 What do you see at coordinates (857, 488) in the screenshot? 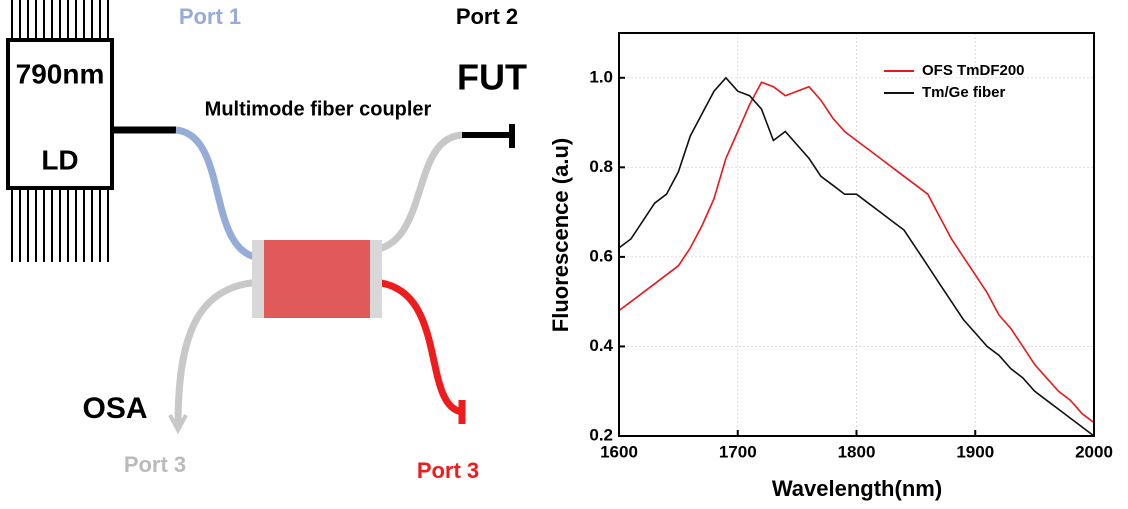
I see `x-axis-label: Wavelength(nm)` at bounding box center [857, 488].